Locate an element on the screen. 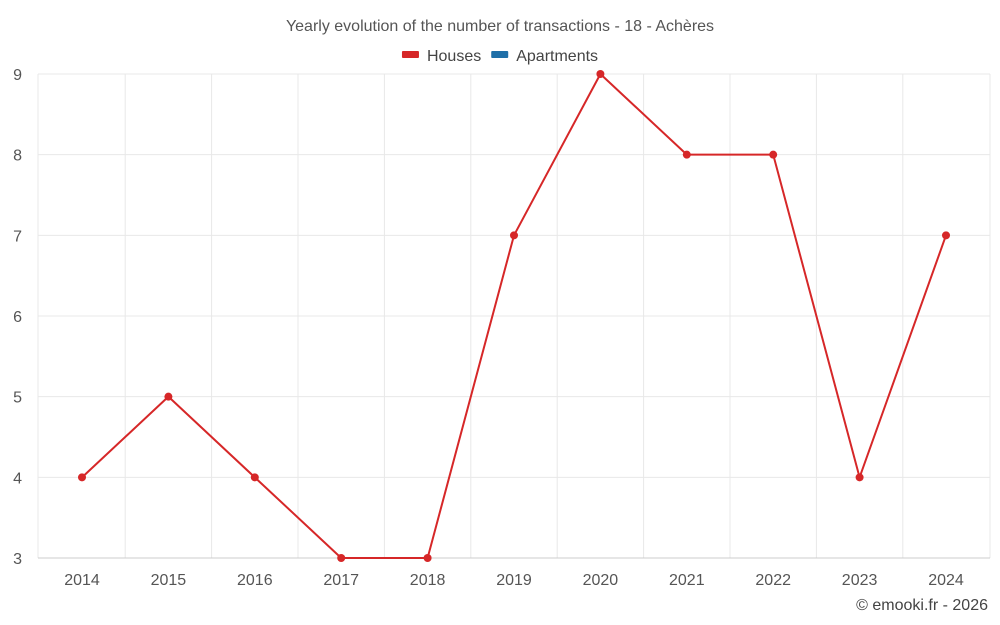  y-tick-label: 5 is located at coordinates (17, 398).